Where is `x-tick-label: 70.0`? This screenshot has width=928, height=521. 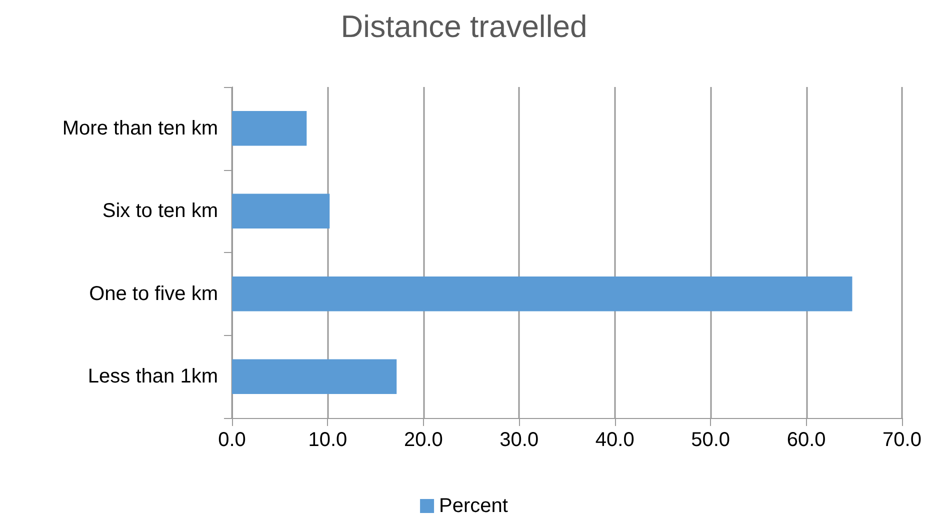 x-tick-label: 70.0 is located at coordinates (902, 440).